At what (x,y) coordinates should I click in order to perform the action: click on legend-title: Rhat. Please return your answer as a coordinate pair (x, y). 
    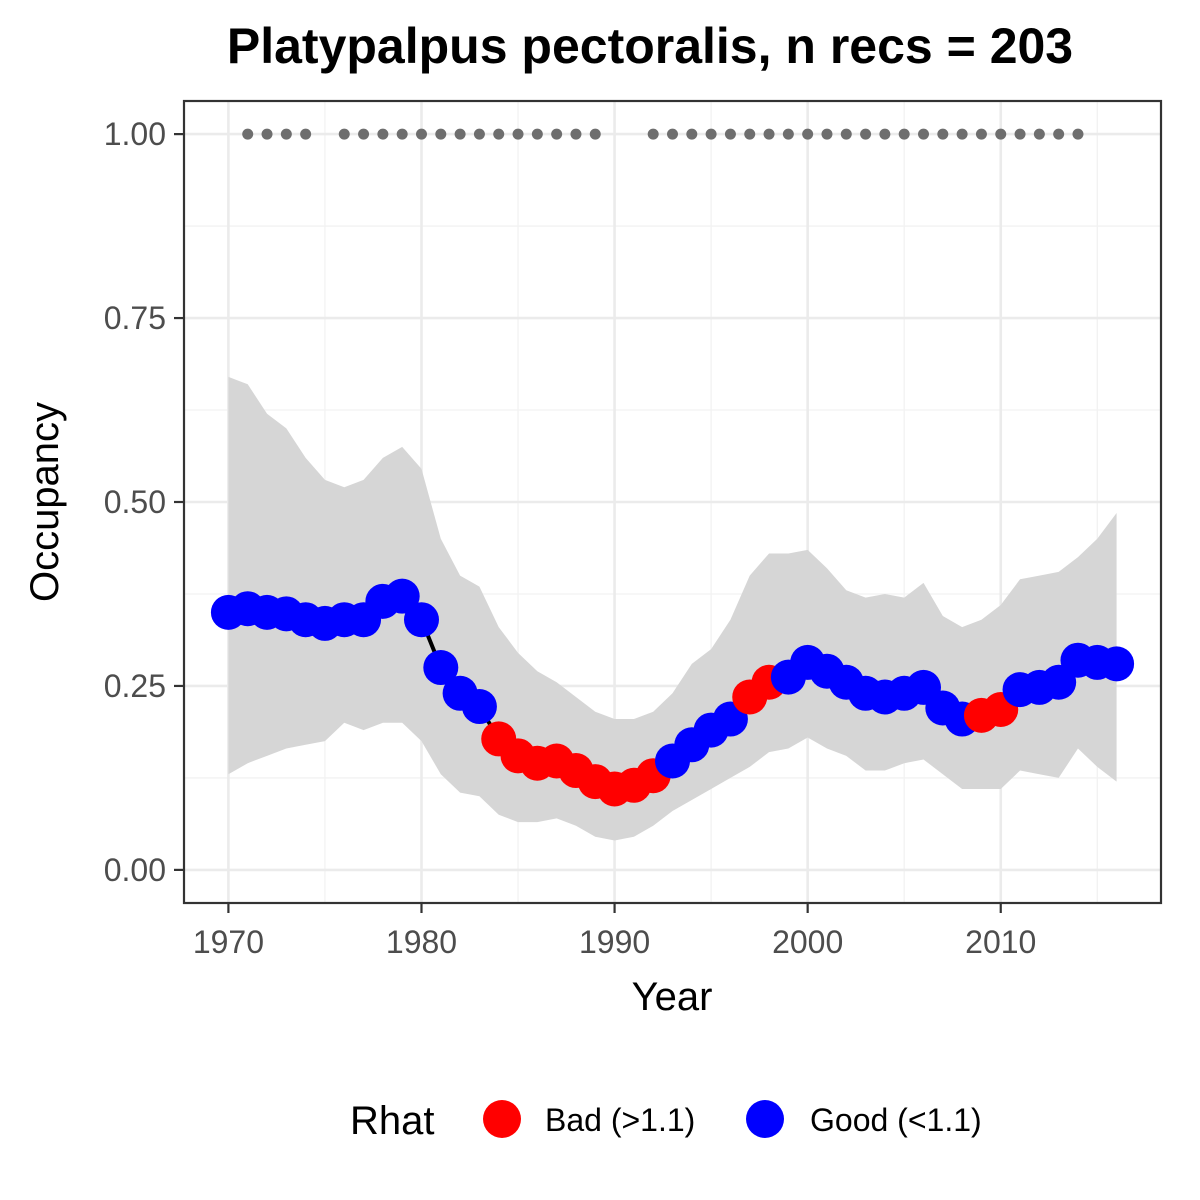
    Looking at the image, I should click on (392, 1121).